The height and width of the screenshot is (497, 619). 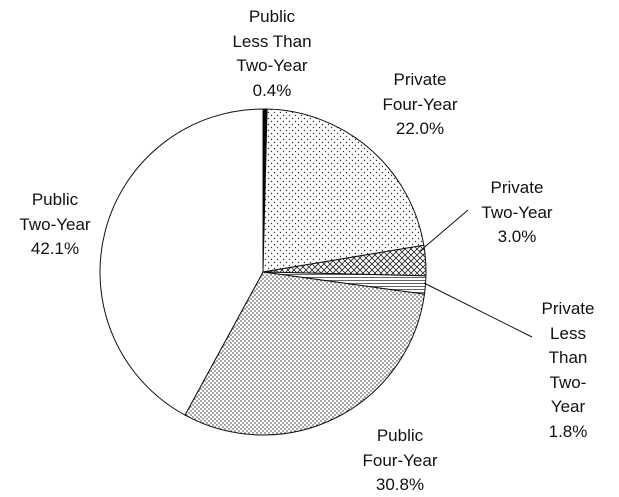 What do you see at coordinates (568, 357) in the screenshot?
I see `category-label: Private Less Than Two-Year` at bounding box center [568, 357].